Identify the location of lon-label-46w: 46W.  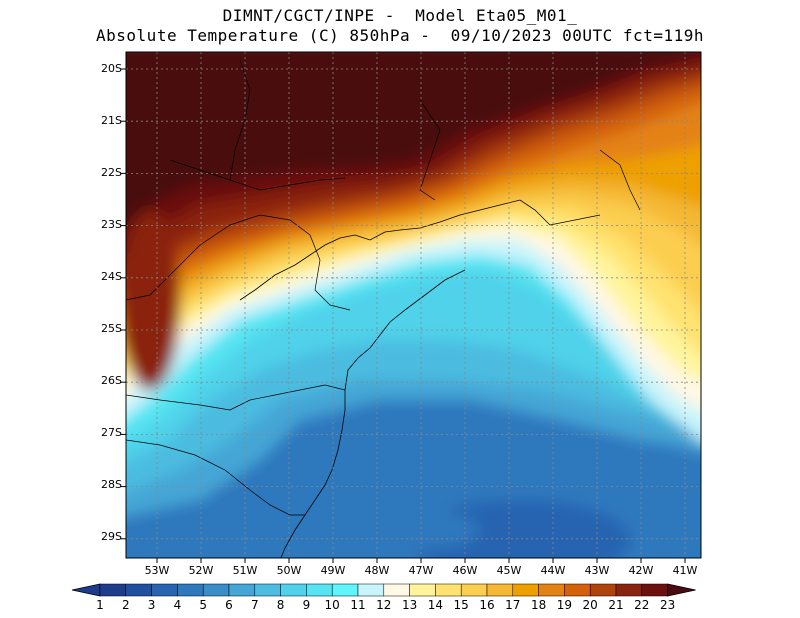
(465, 570).